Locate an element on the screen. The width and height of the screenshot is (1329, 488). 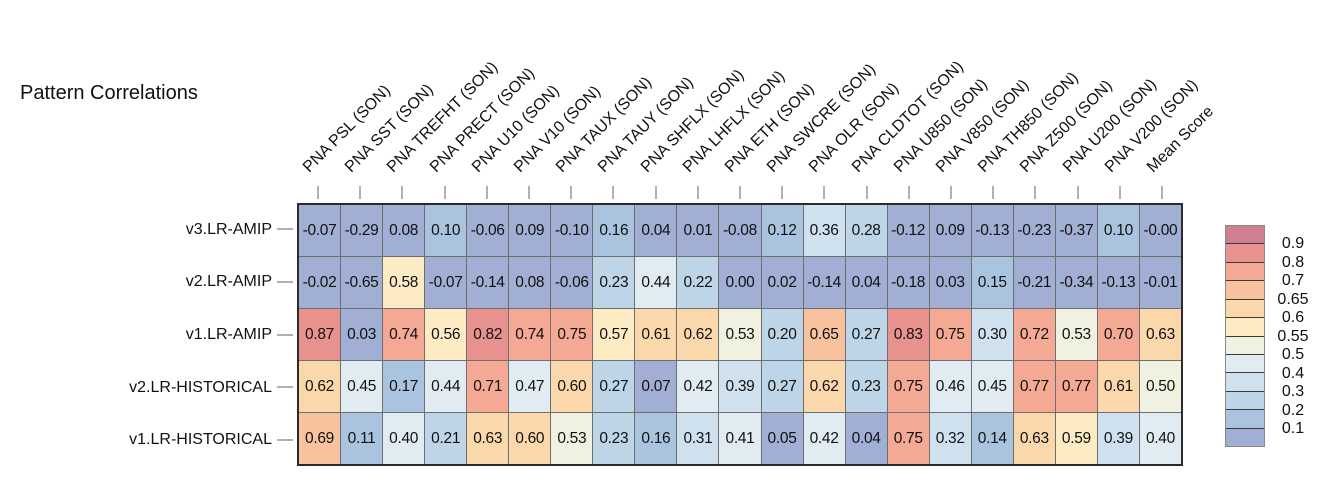
heatmap-cell: 0.31 is located at coordinates (698, 438).